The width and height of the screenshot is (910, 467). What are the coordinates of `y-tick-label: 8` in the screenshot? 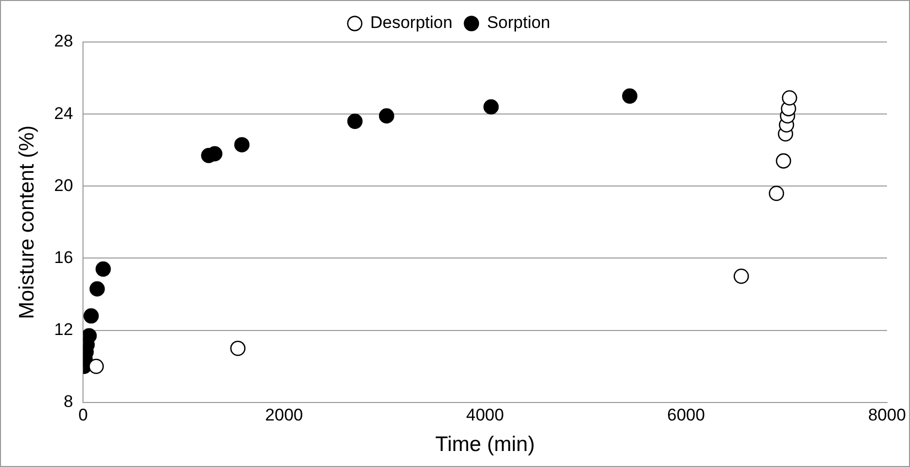 It's located at (69, 402).